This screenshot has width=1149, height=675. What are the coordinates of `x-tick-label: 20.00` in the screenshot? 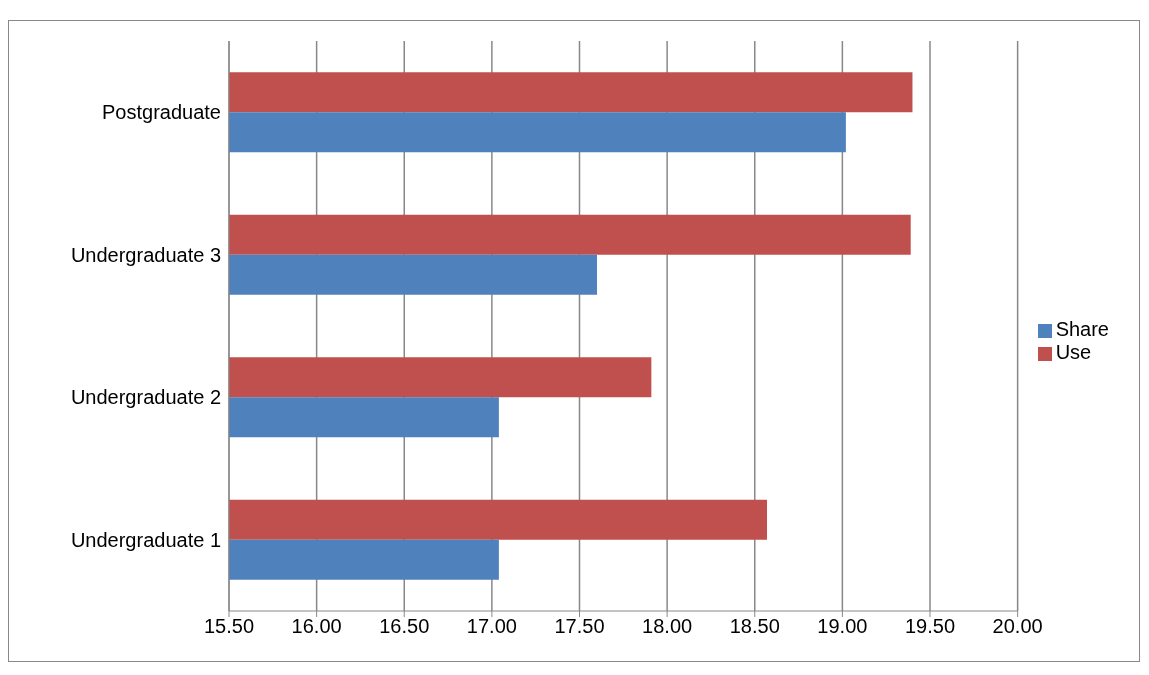 It's located at (1017, 626).